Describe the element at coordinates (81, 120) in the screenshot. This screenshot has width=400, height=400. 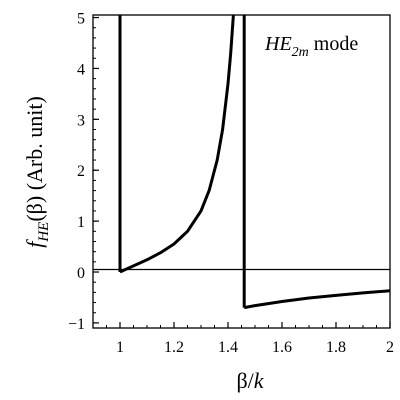
I see `y-tick-label: 3` at that location.